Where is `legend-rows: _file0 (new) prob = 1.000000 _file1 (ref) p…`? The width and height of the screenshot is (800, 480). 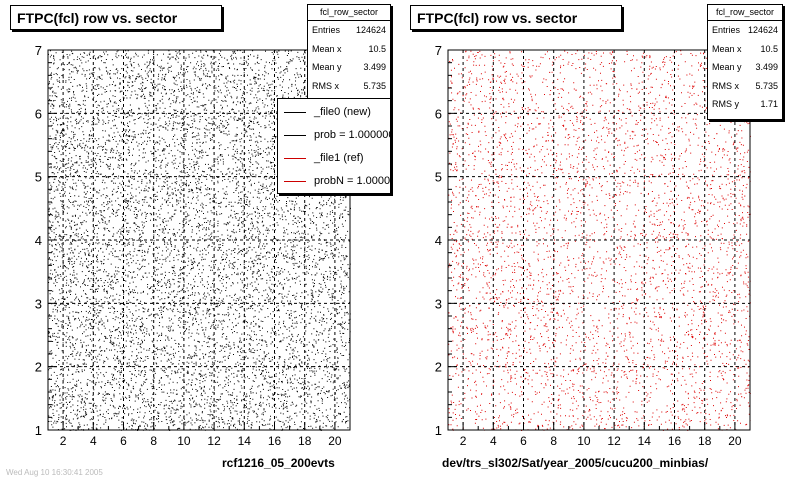
legend-rows: _file0 (new) prob = 1.000000 _file1 (ref) p… is located at coordinates (334, 146).